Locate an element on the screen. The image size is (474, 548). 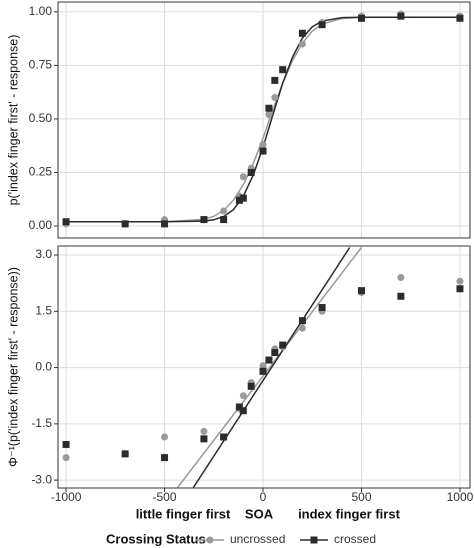
y-tick-label: 0.50 is located at coordinates (41, 118).